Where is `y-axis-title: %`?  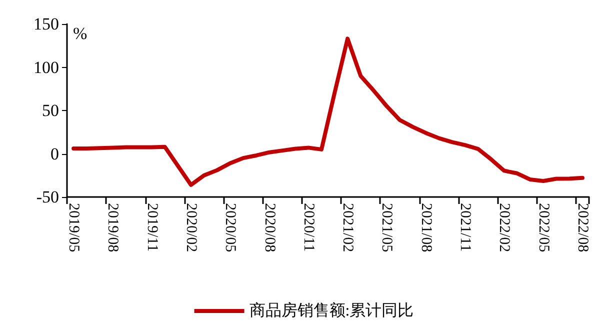
y-axis-title: % is located at coordinates (80, 33).